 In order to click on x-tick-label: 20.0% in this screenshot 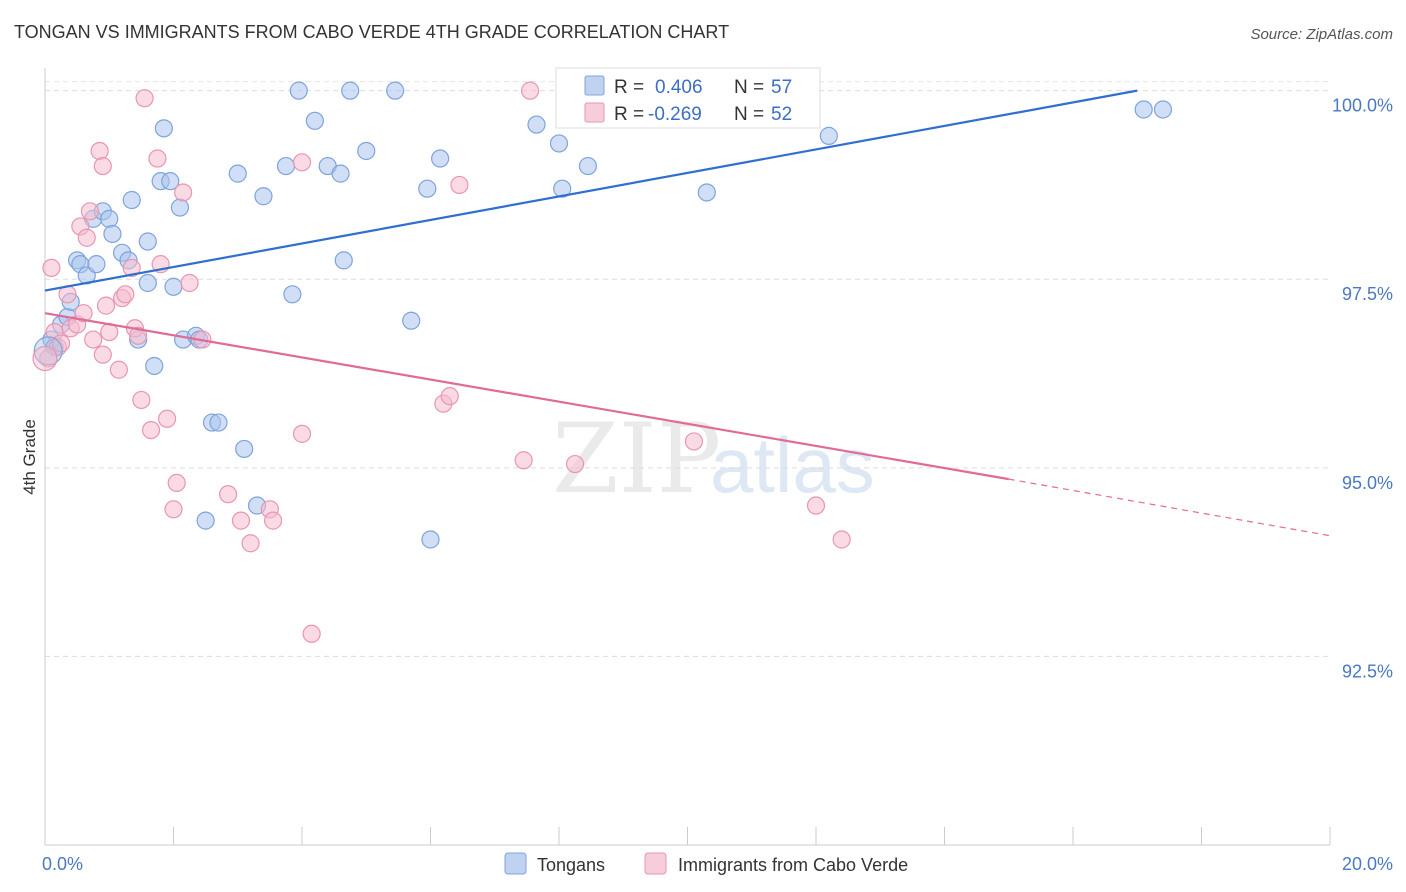, I will do `click(1367, 864)`.